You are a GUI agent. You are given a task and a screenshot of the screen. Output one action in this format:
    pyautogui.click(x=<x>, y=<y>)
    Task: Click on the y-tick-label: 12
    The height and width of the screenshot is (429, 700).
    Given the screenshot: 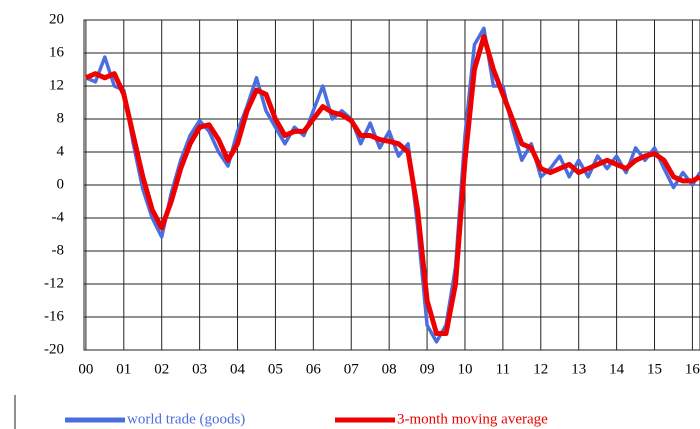 What is the action you would take?
    pyautogui.click(x=56, y=85)
    